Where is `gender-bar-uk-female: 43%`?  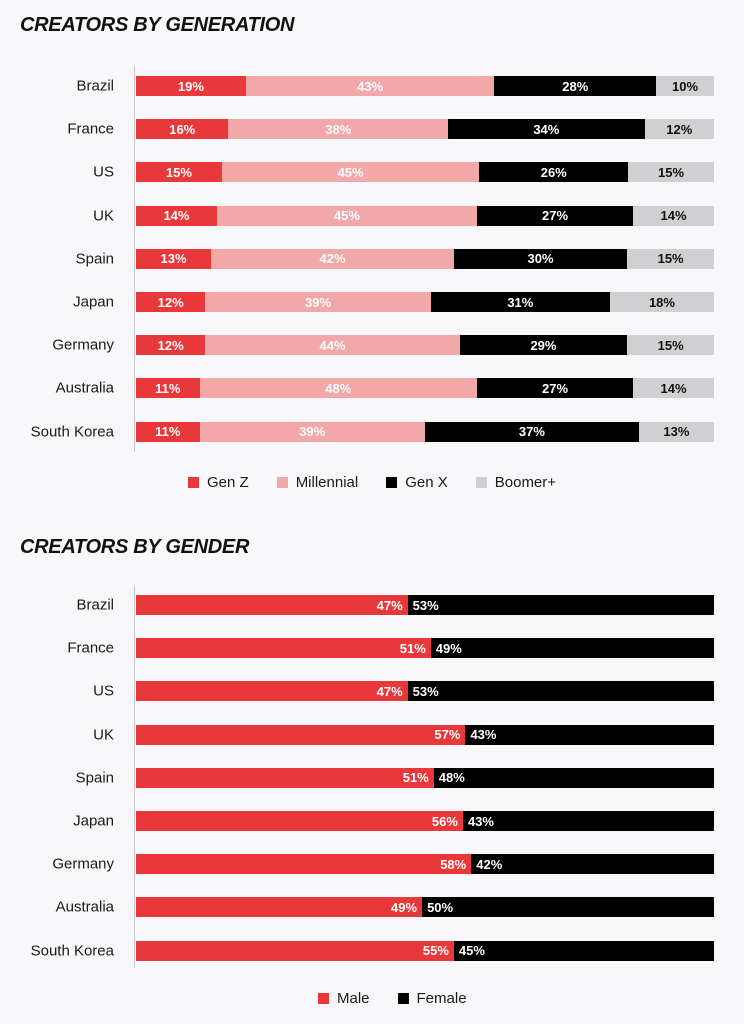
gender-bar-uk-female: 43% is located at coordinates (589, 734).